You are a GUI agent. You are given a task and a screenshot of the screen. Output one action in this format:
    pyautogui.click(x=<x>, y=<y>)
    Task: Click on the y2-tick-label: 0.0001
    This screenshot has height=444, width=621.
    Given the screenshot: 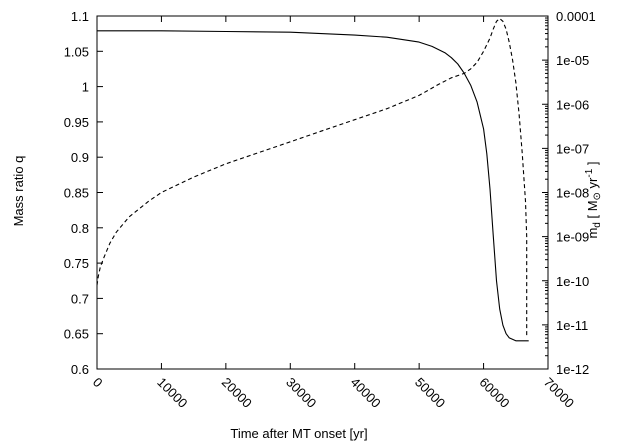 What is the action you would take?
    pyautogui.click(x=576, y=16)
    